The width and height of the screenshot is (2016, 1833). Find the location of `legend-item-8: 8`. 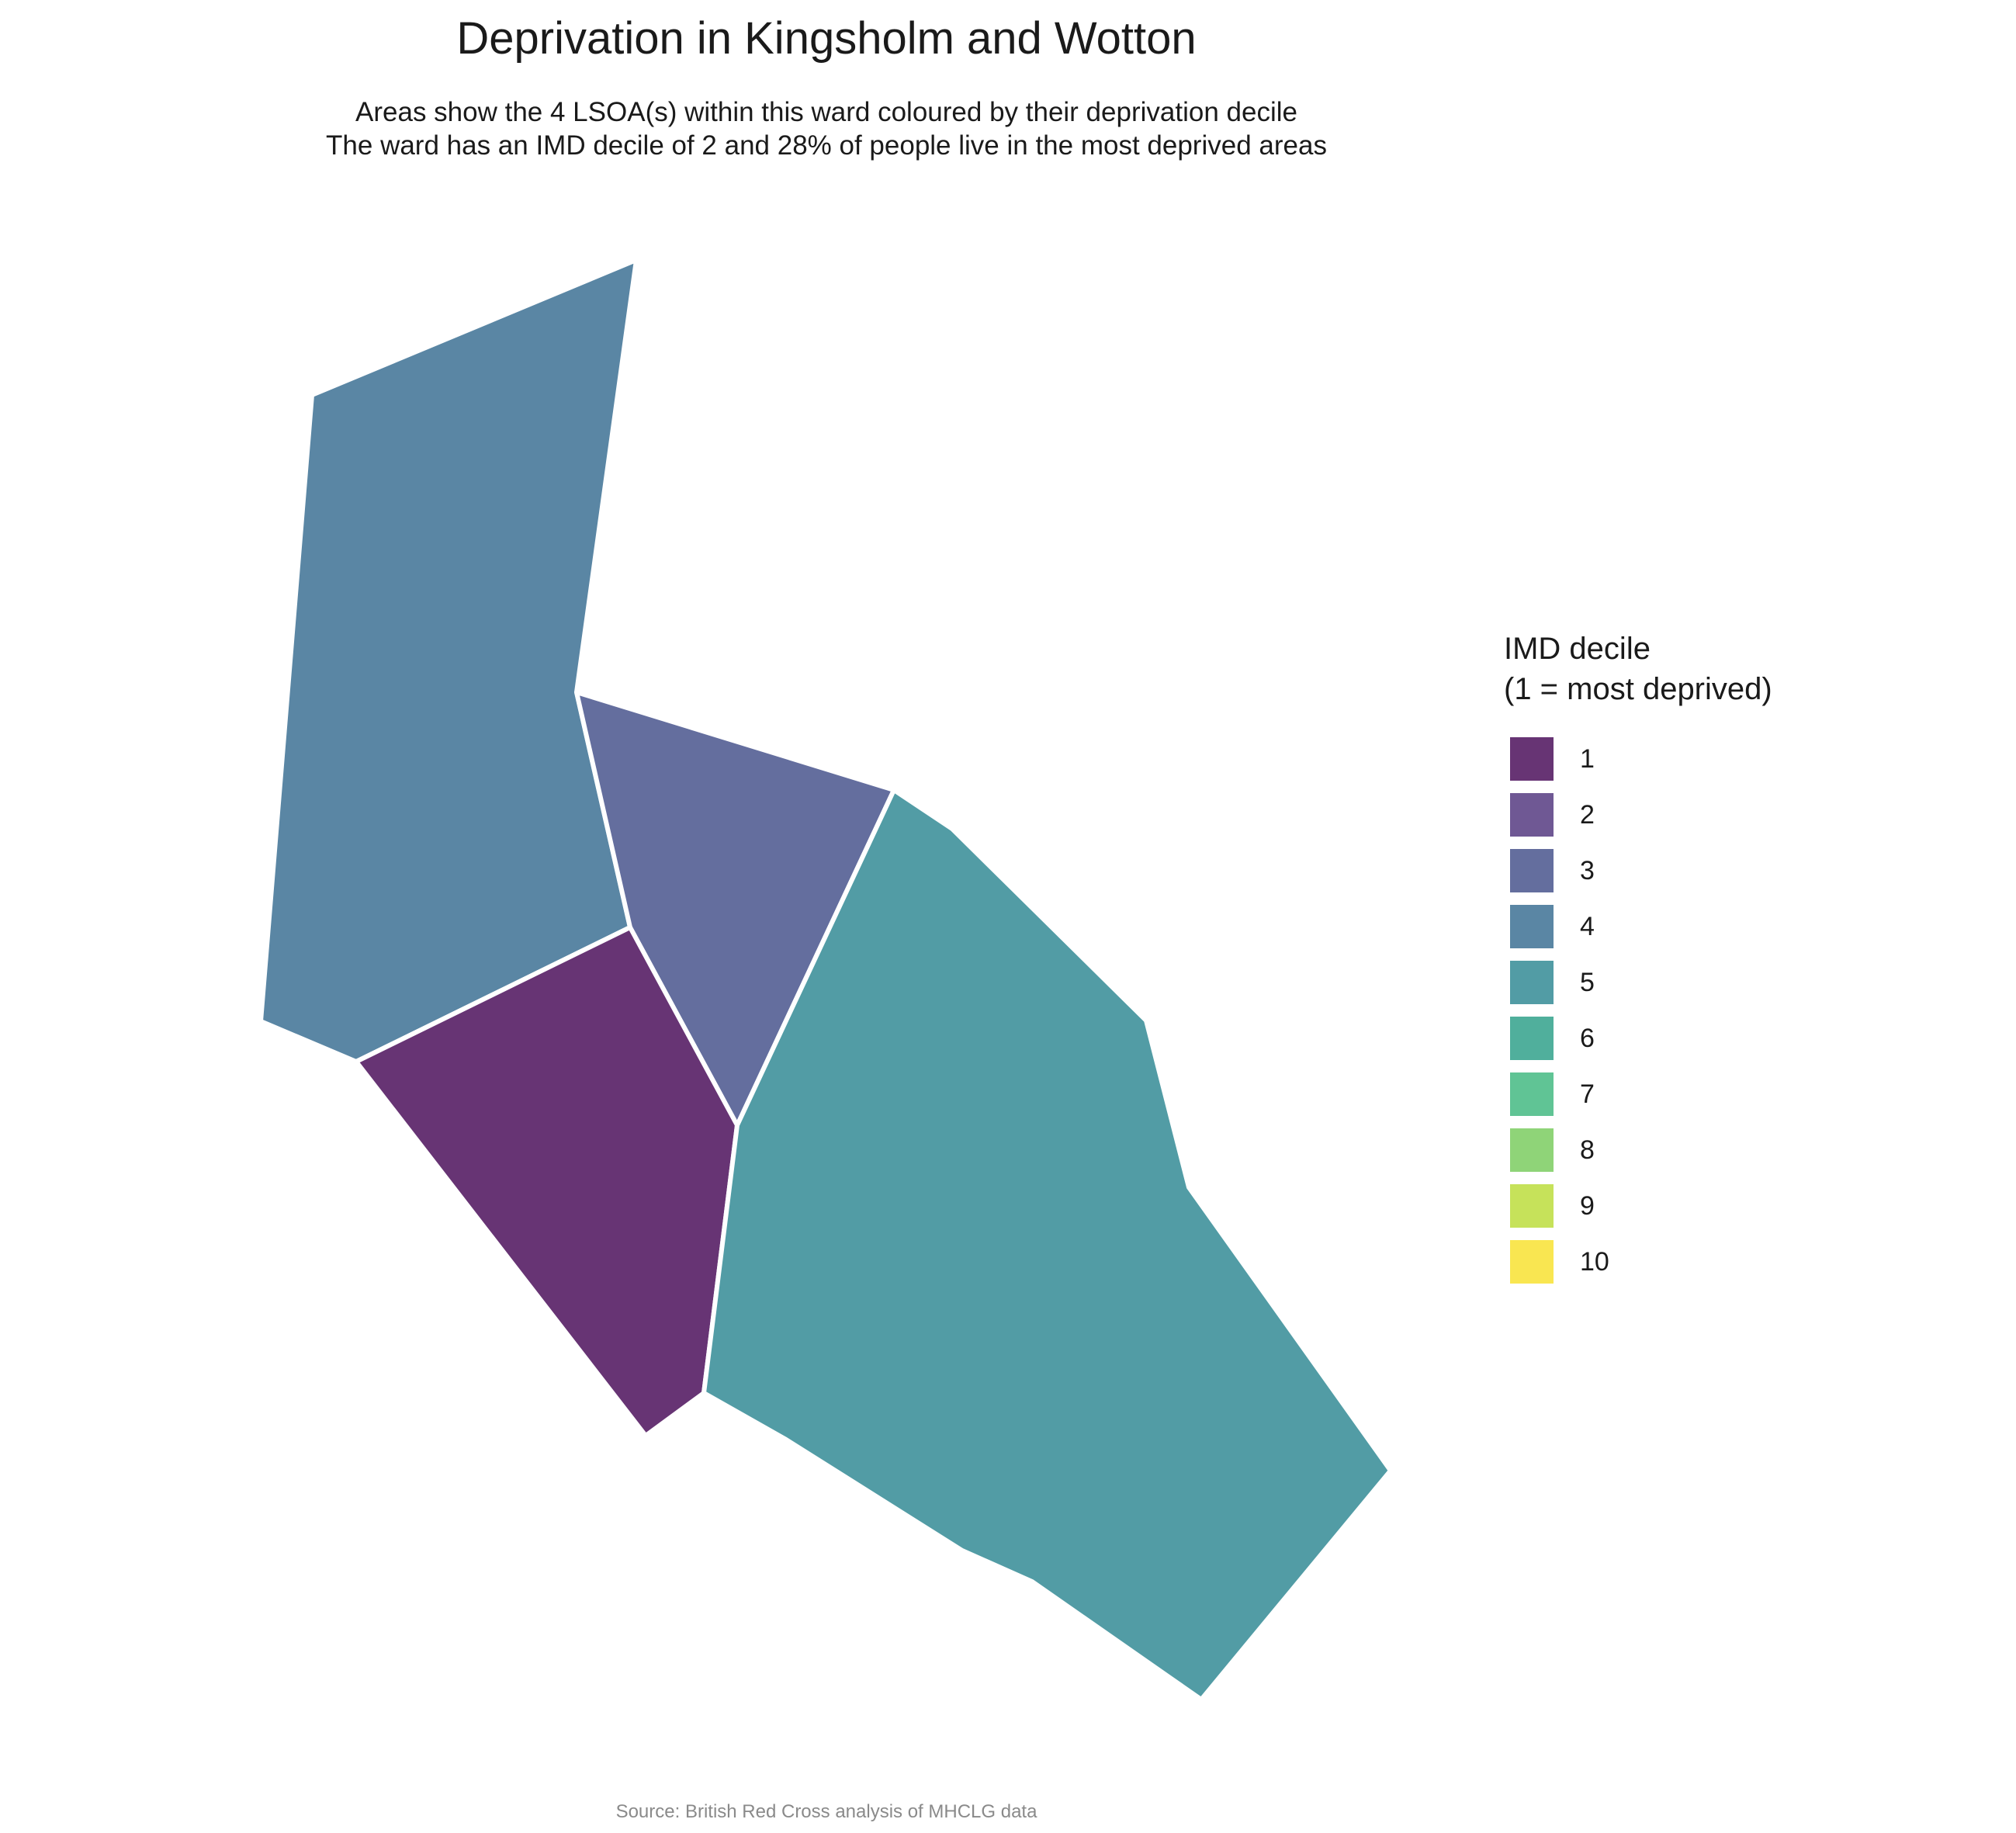

legend-item-8: 8 is located at coordinates (1737, 1150).